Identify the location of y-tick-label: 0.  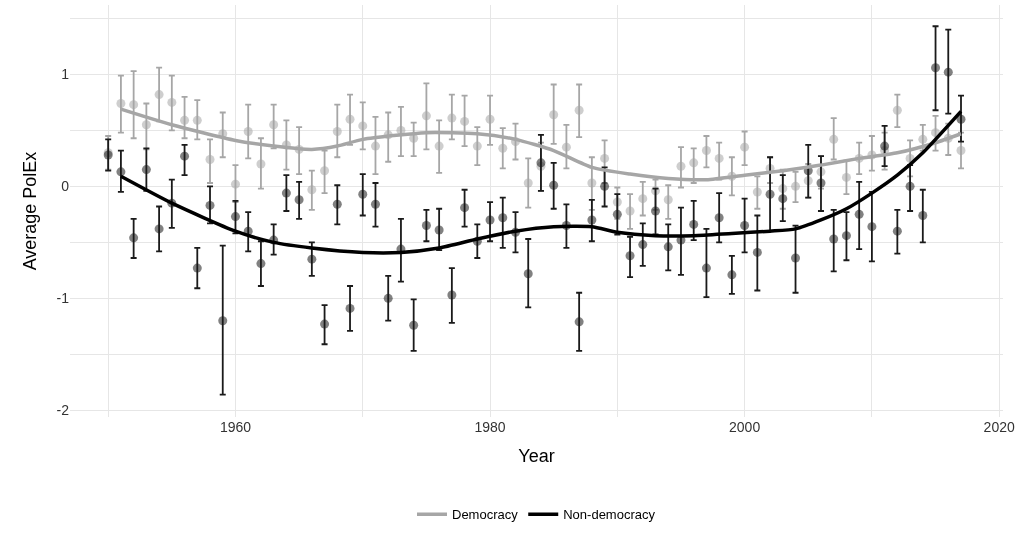
(65, 186).